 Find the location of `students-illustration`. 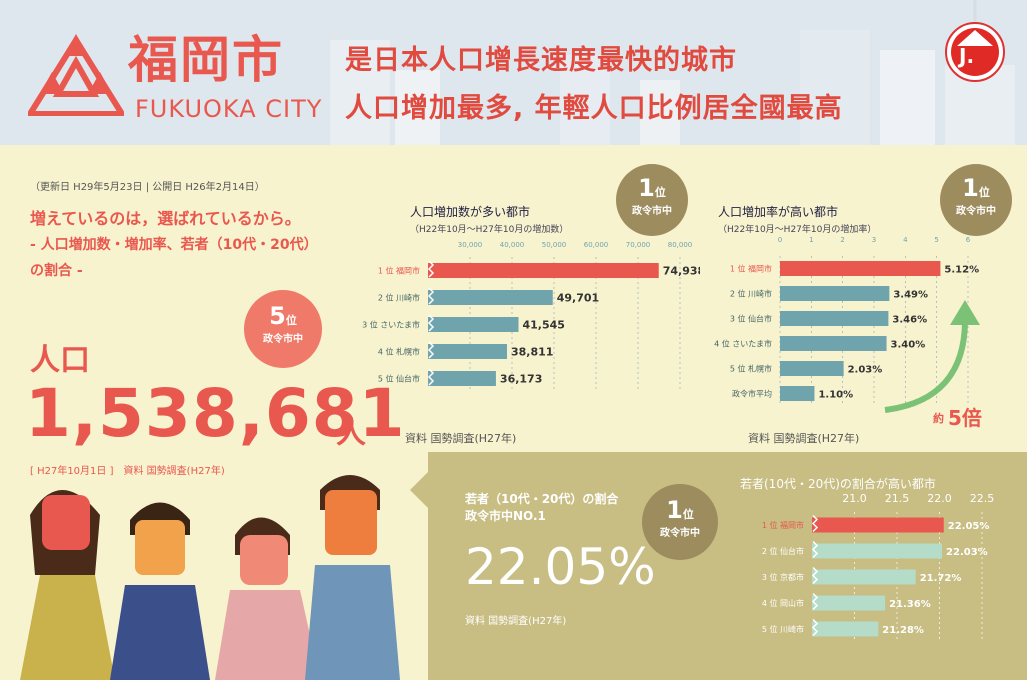

students-illustration is located at coordinates (210, 577).